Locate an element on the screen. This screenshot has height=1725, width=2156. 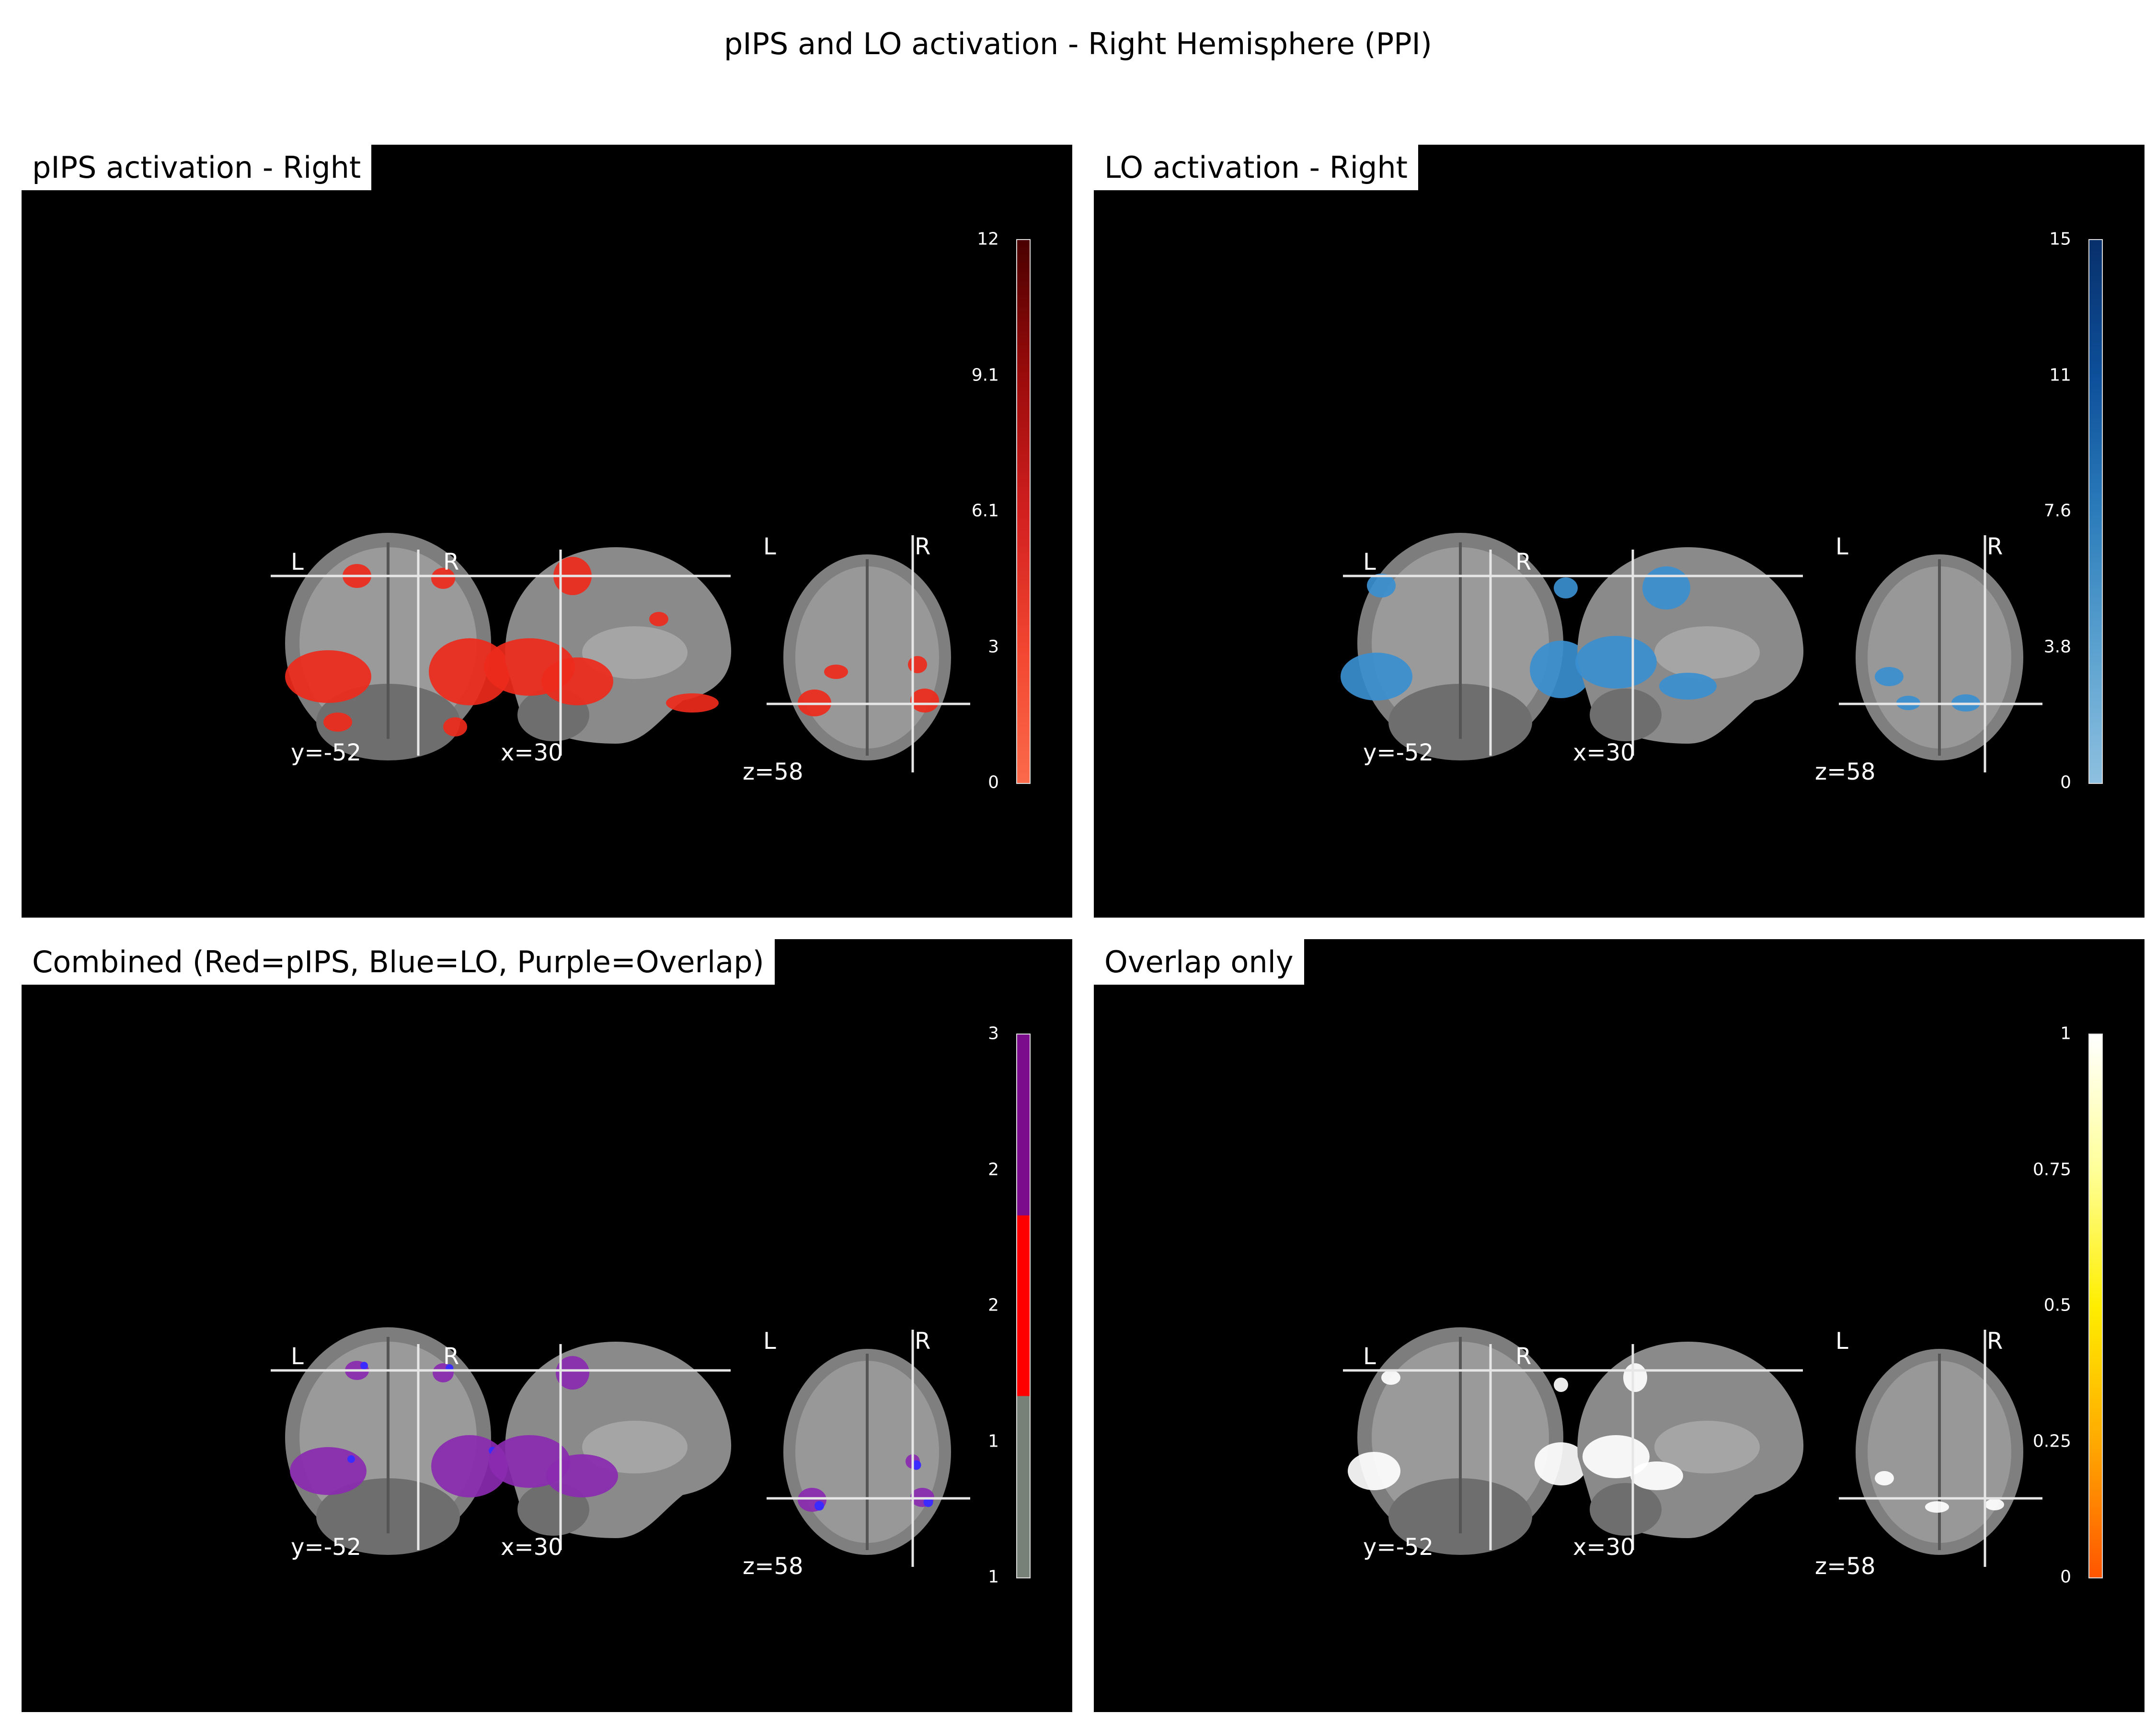
colorbar-tick: 7.6 is located at coordinates (2057, 511).